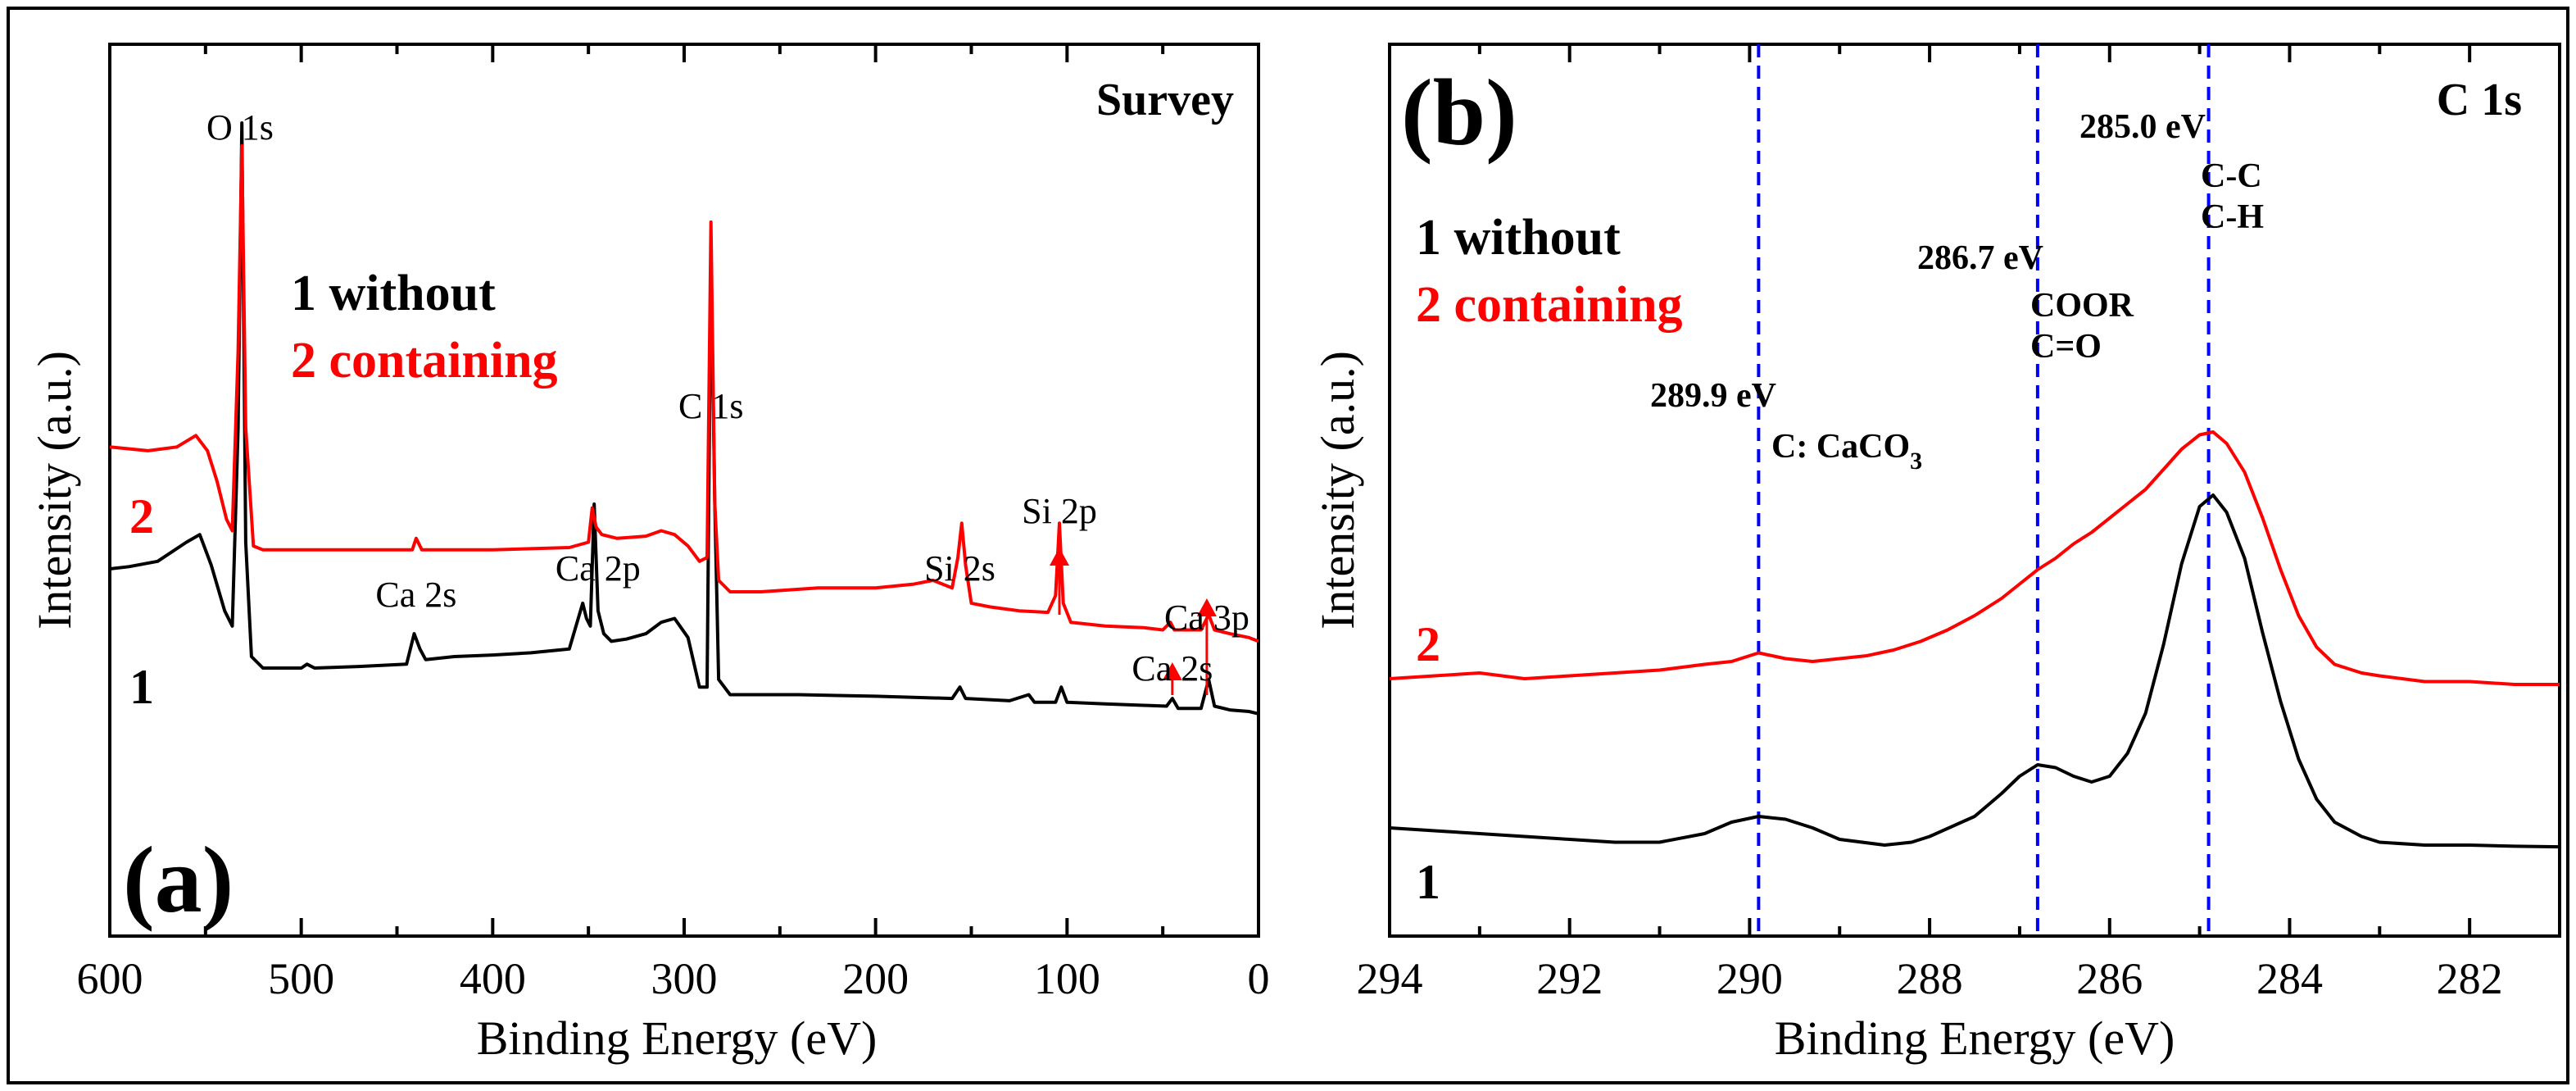  Describe the element at coordinates (1133, 621) in the screenshot. I see `panel-a-arrows` at that location.